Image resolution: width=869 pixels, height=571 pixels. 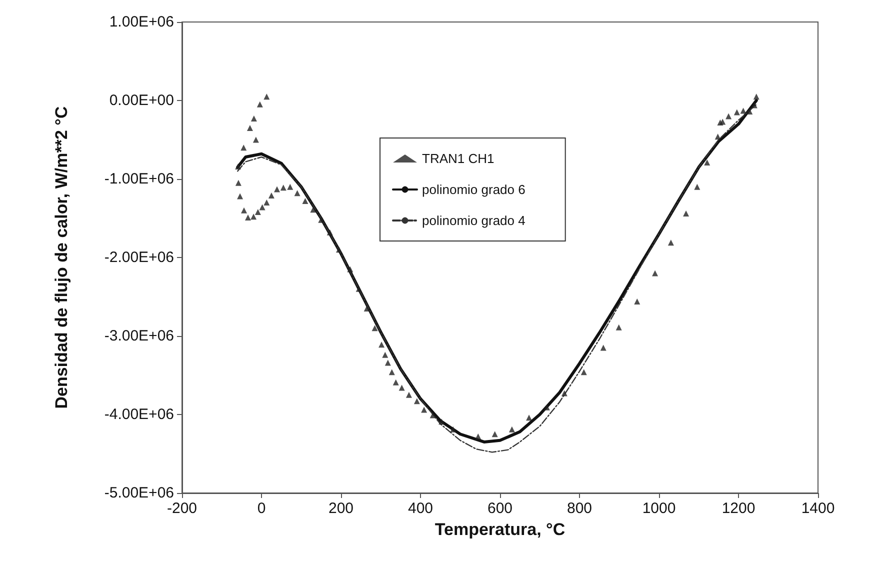 What do you see at coordinates (139, 257) in the screenshot?
I see `y-tick-label: -2.00E+06` at bounding box center [139, 257].